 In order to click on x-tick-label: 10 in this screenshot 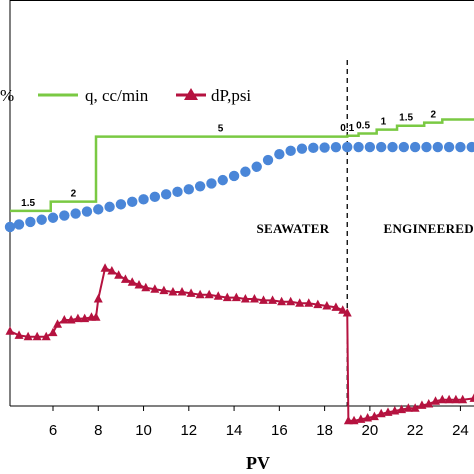, I will do `click(143, 430)`.